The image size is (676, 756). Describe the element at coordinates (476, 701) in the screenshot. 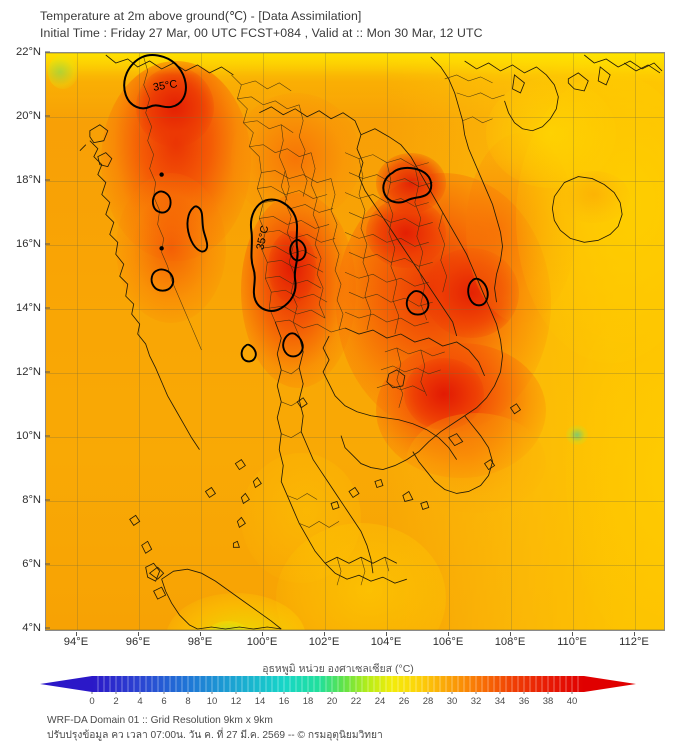

I see `colorbar-tick-32: 32` at that location.